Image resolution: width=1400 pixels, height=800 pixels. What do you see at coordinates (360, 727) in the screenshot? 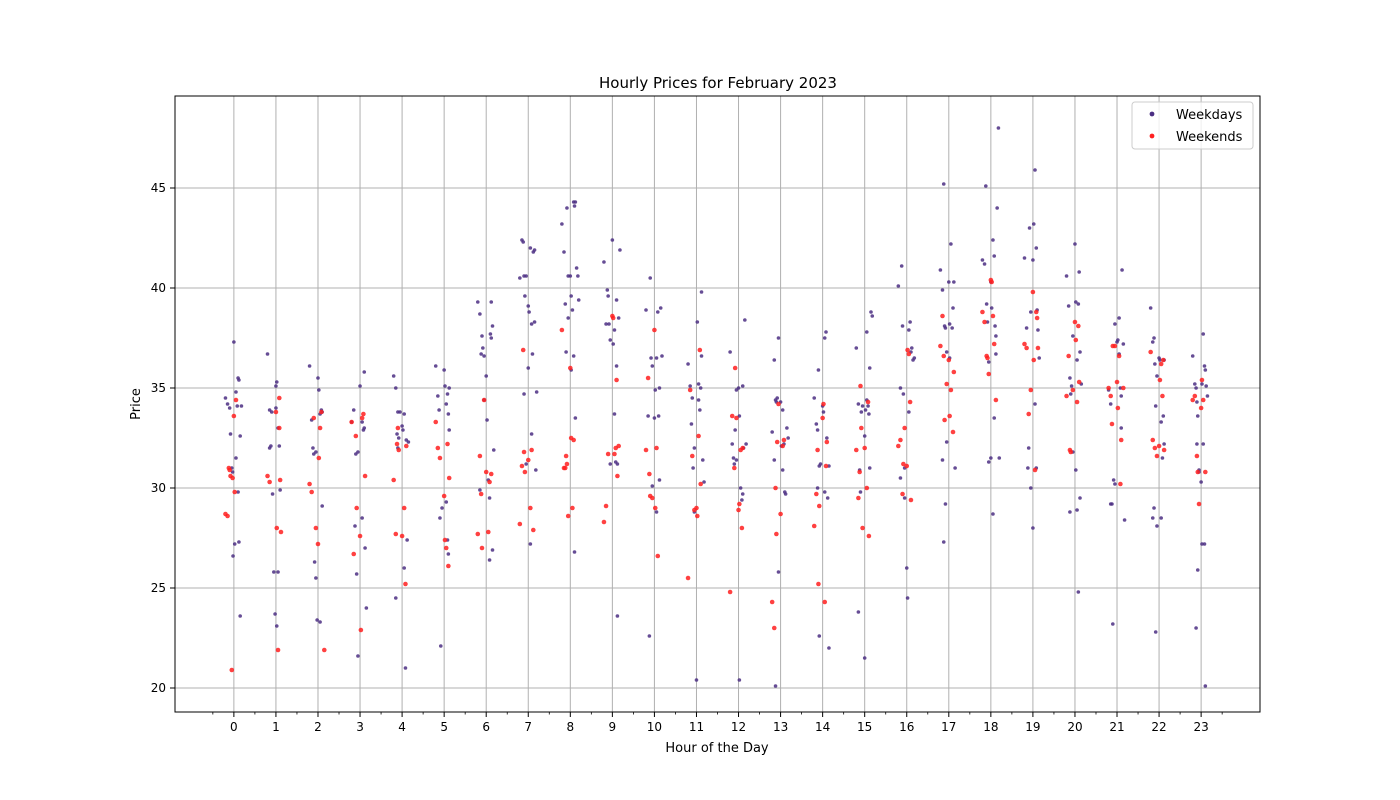
I see `x-tick-label: 3` at bounding box center [360, 727].